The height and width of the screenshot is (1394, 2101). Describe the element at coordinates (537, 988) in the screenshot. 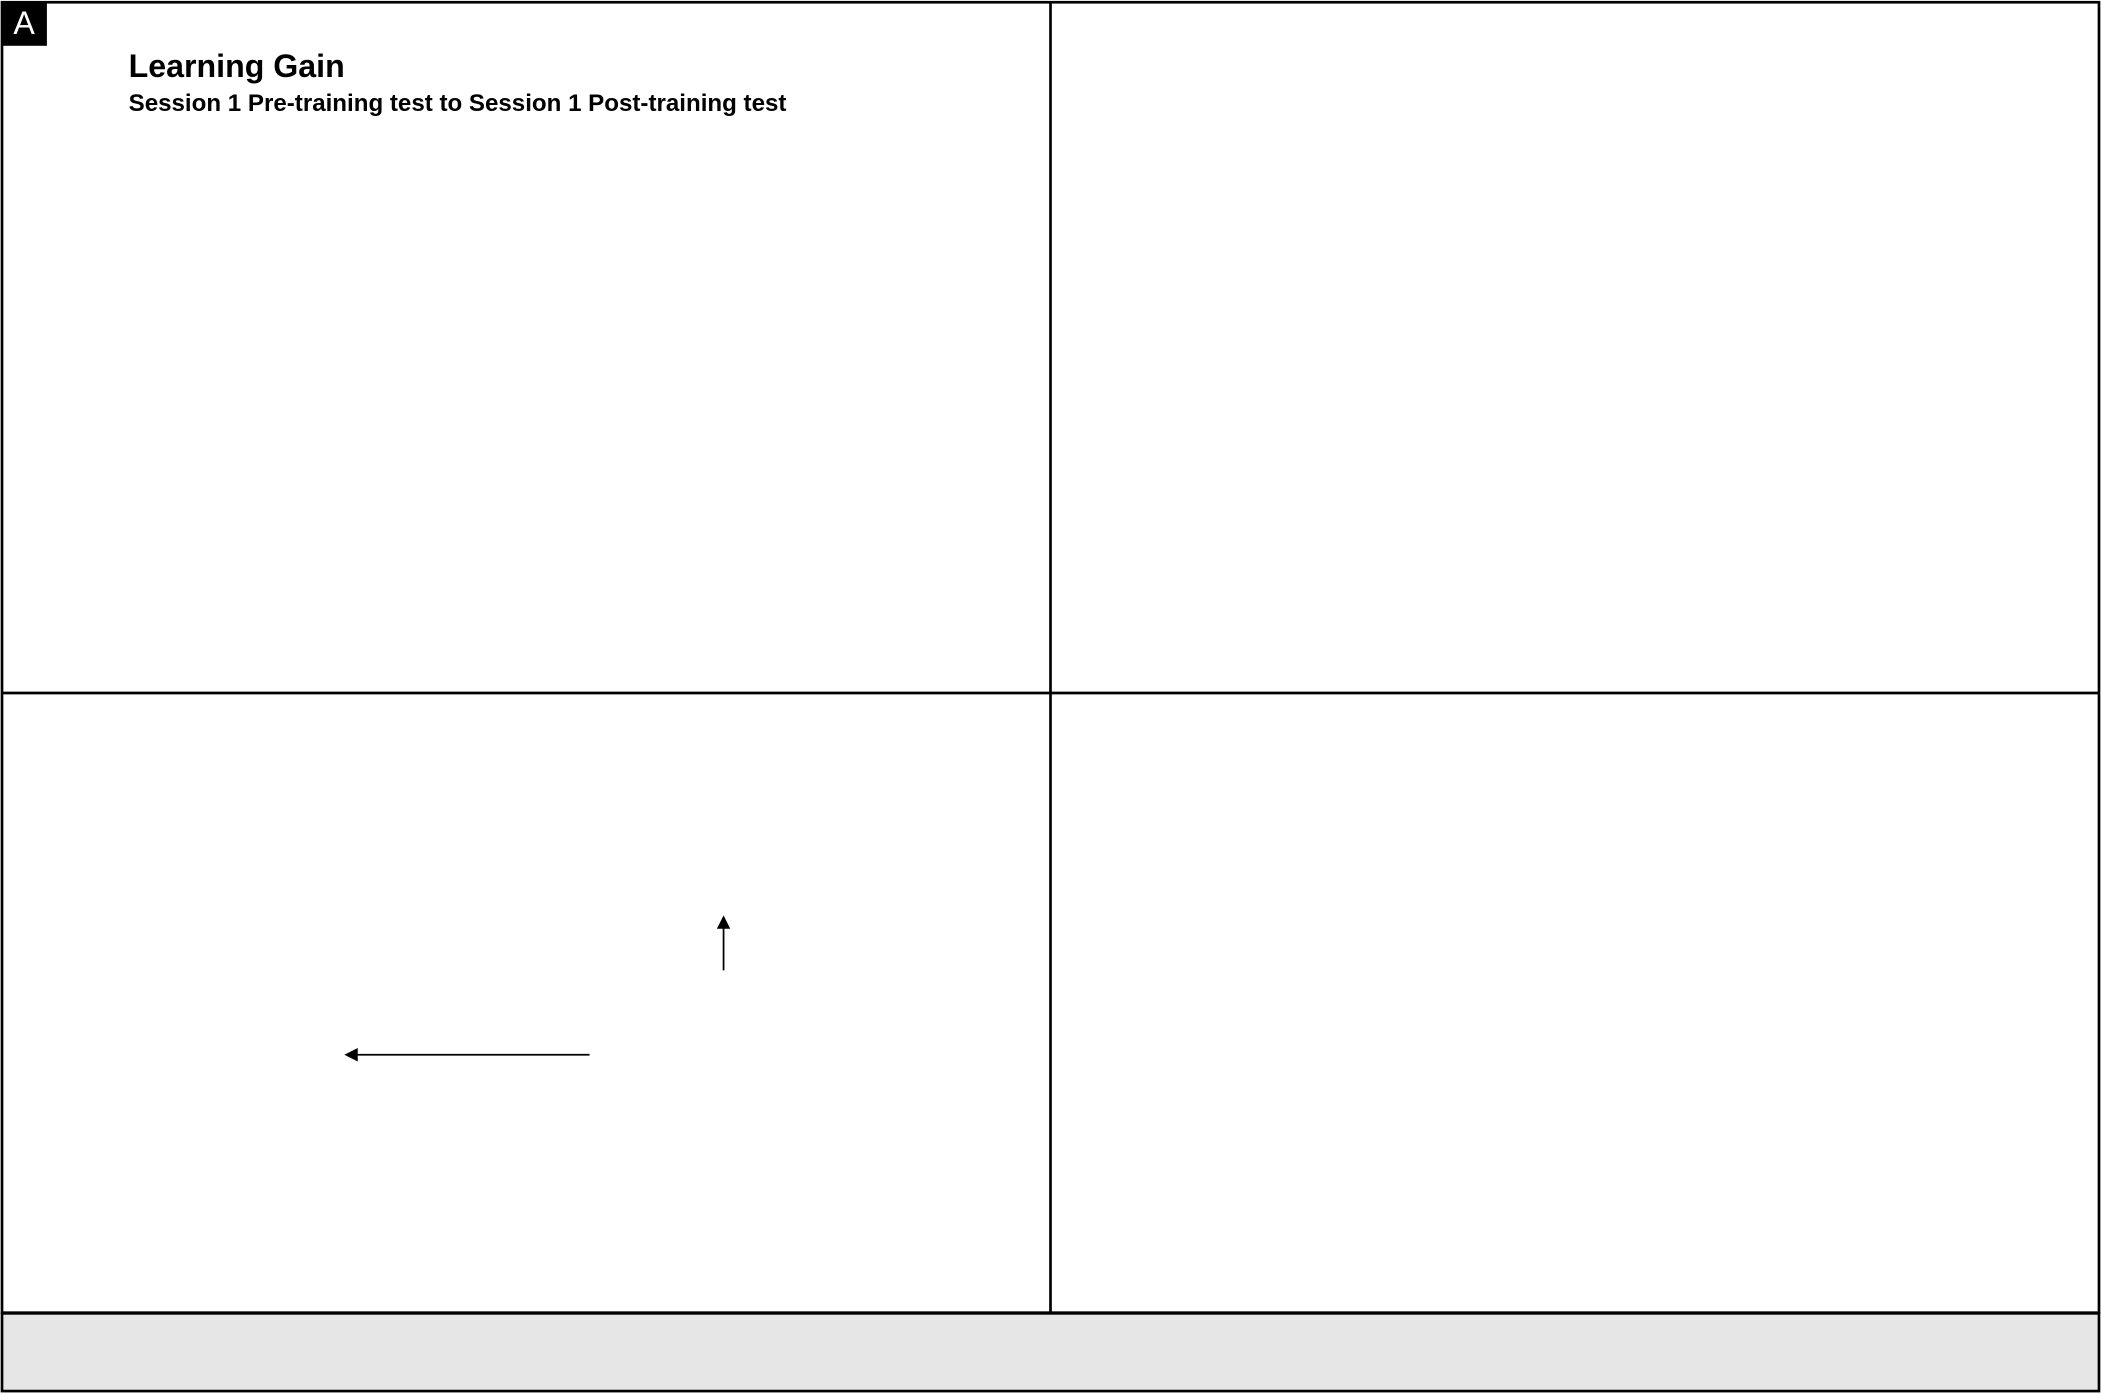

I see `arrows` at that location.